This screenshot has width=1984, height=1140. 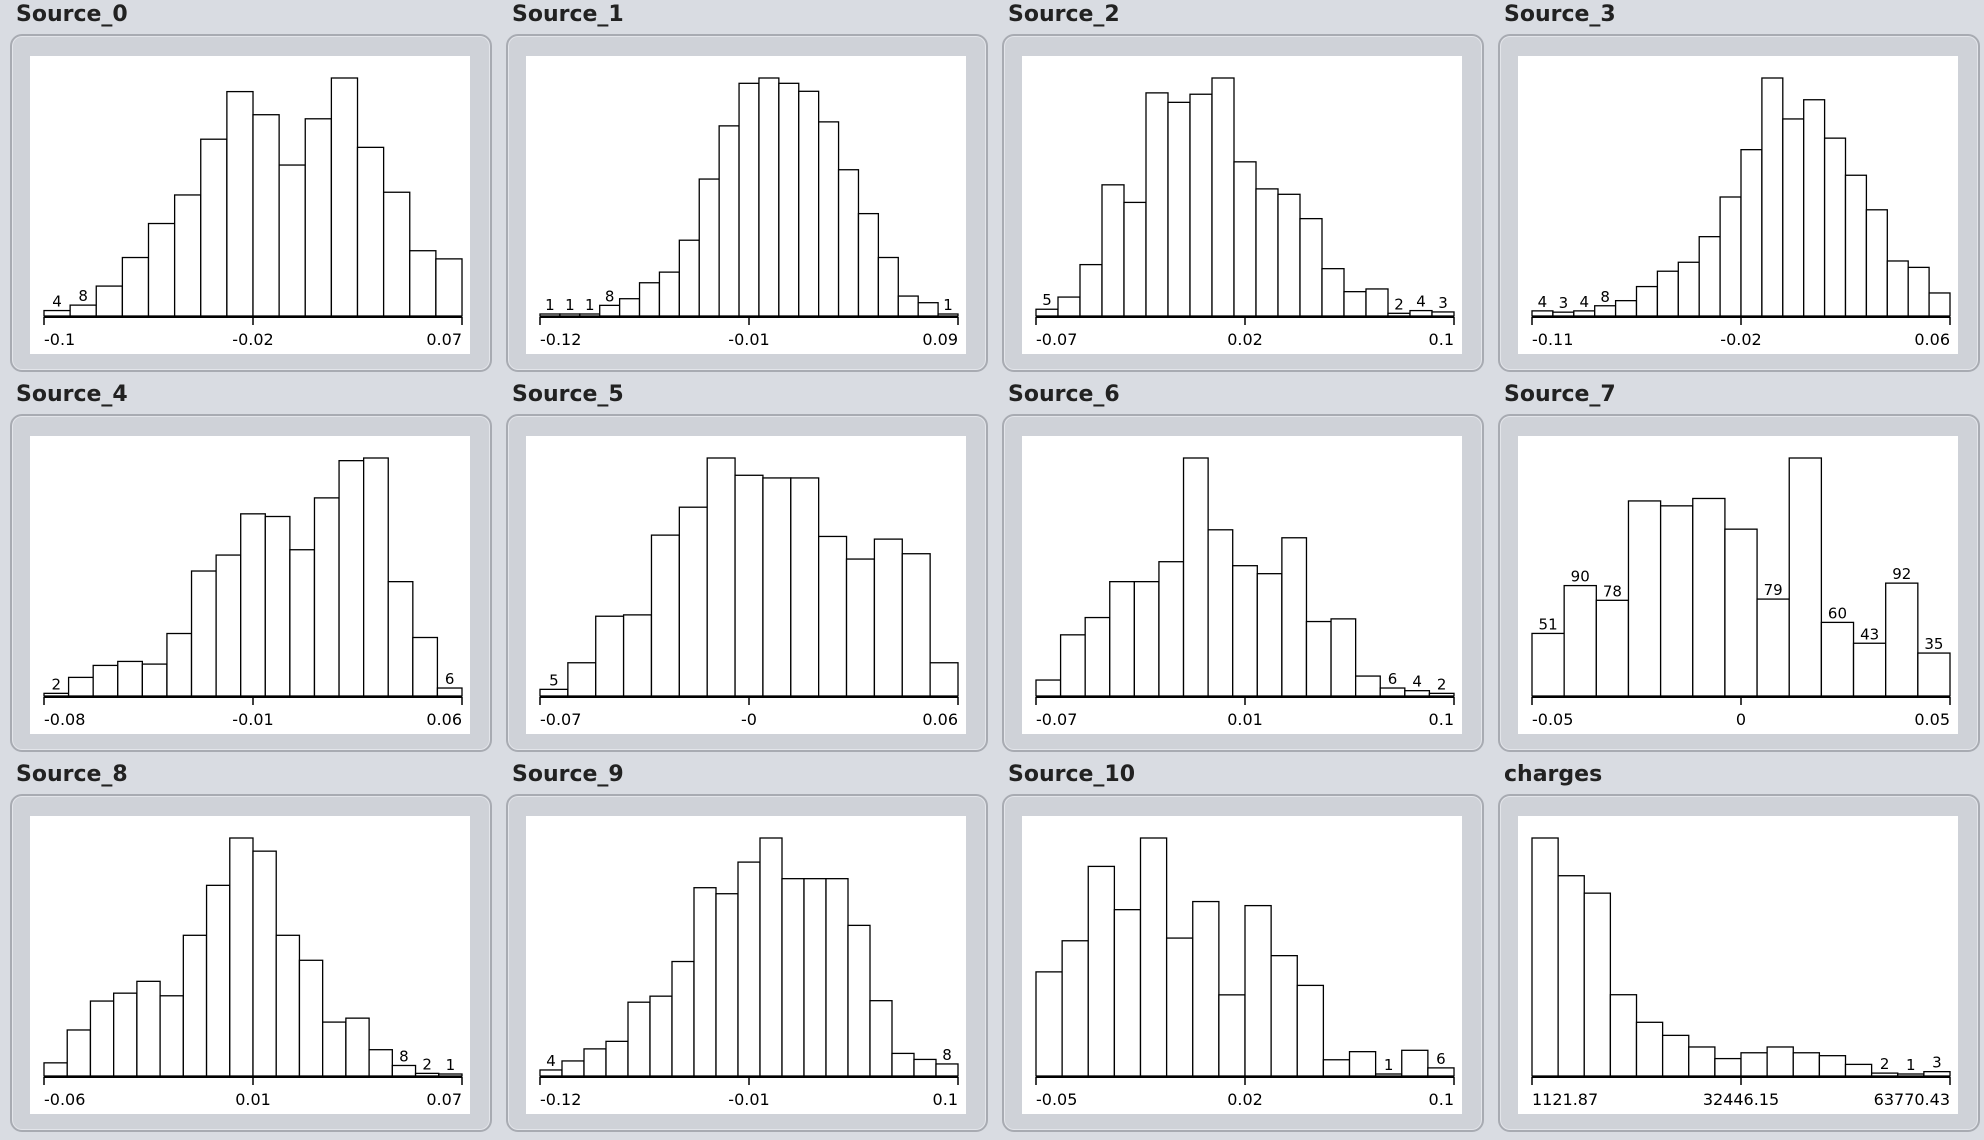 I want to click on chart-frame: 2 6 -0.08 -0.01 0.06, so click(x=251, y=583).